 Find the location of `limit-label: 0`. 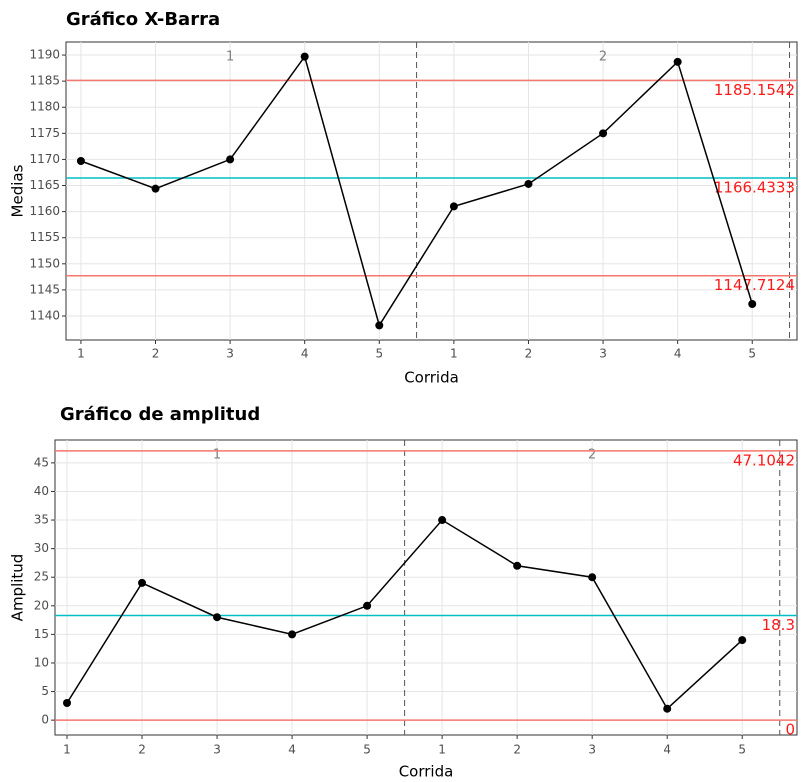

limit-label: 0 is located at coordinates (790, 730).